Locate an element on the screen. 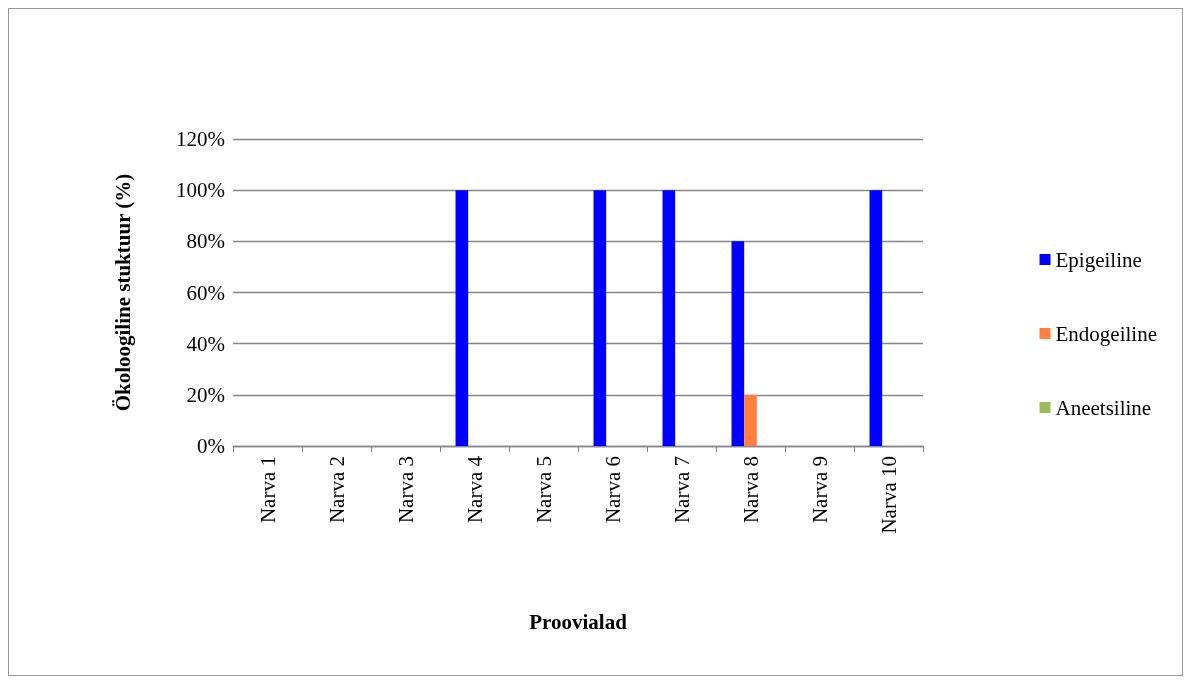 The width and height of the screenshot is (1191, 684). legend-label: Aneetsiline is located at coordinates (1103, 407).